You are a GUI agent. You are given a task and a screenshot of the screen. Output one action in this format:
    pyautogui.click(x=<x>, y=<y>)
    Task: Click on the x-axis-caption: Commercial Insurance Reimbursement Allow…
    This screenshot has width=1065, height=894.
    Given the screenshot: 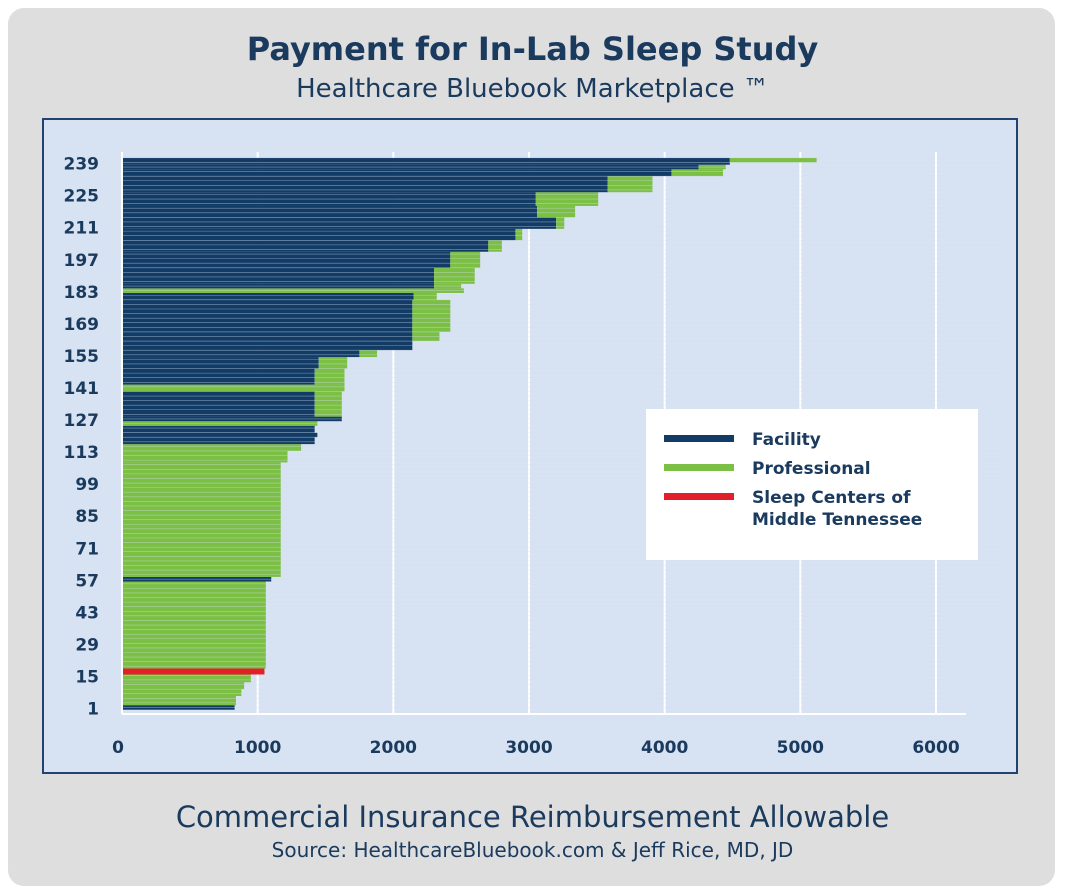 What is the action you would take?
    pyautogui.click(x=532, y=817)
    